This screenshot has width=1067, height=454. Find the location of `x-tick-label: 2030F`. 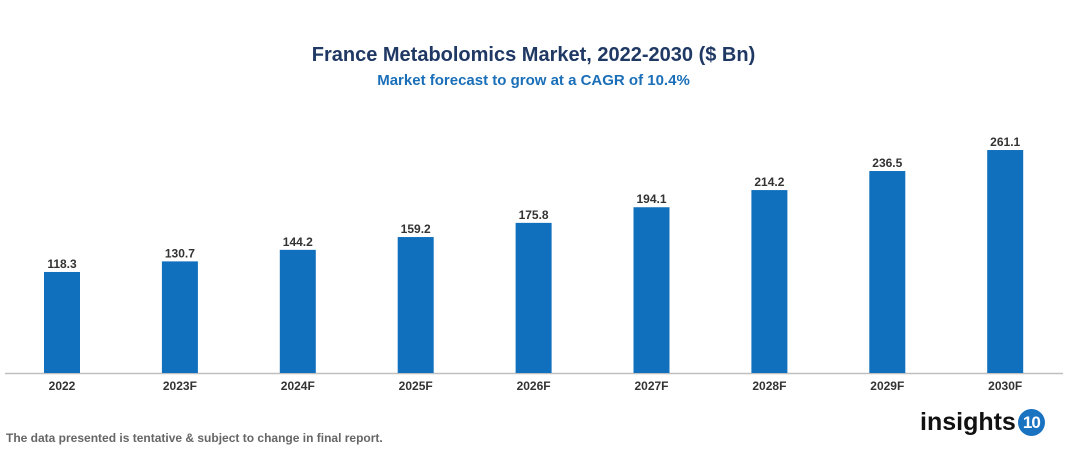

x-tick-label: 2030F is located at coordinates (1005, 386).